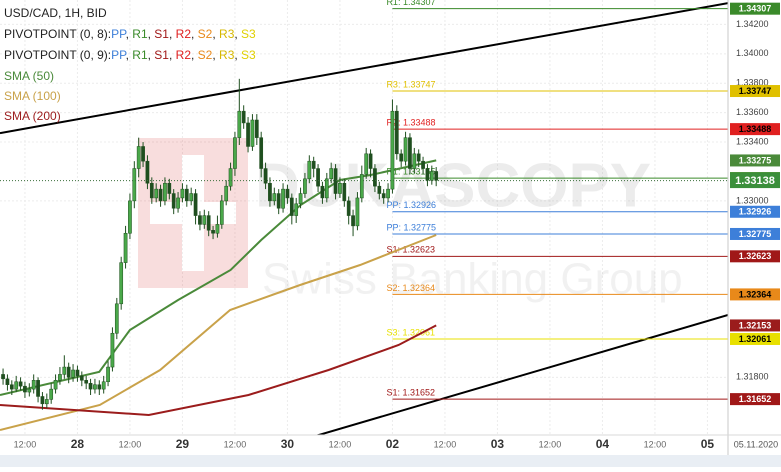 The image size is (781, 472). What do you see at coordinates (755, 129) in the screenshot?
I see `level-tag: 1.33488` at bounding box center [755, 129].